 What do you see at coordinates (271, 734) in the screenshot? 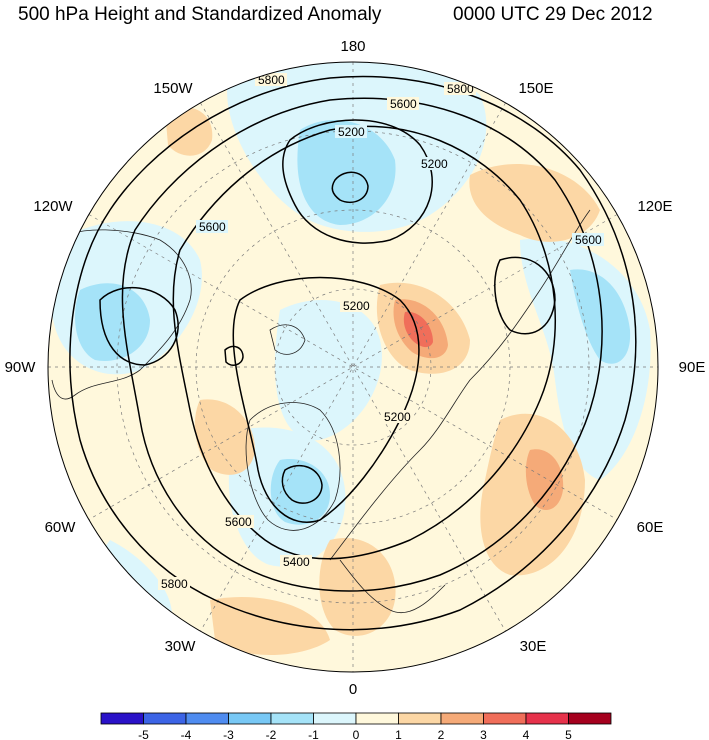
I see `colorbar-tick-label: -2` at bounding box center [271, 734].